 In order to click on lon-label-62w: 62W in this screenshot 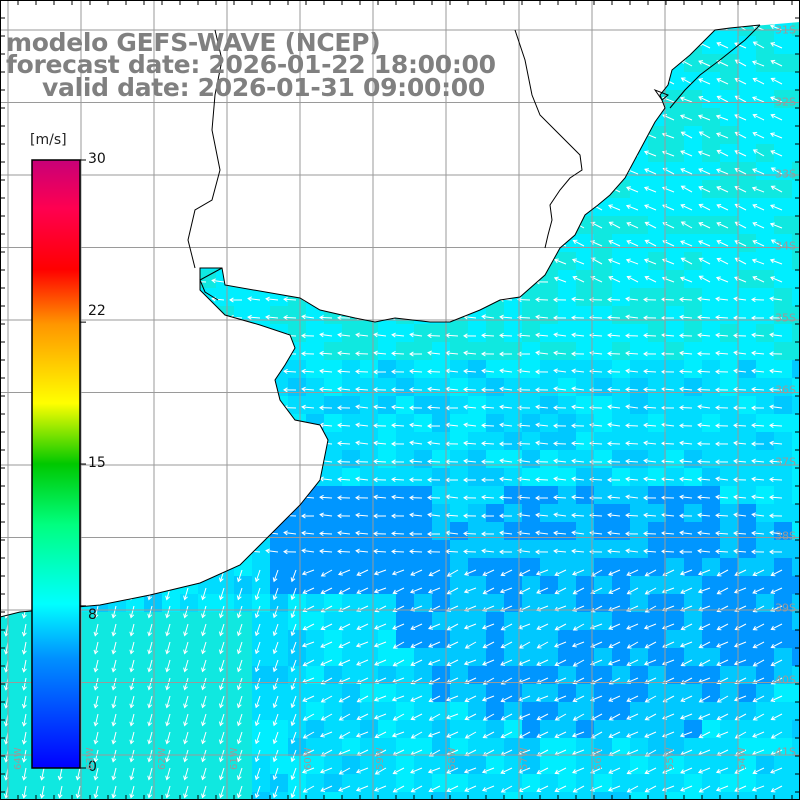, I will do `click(162, 758)`.